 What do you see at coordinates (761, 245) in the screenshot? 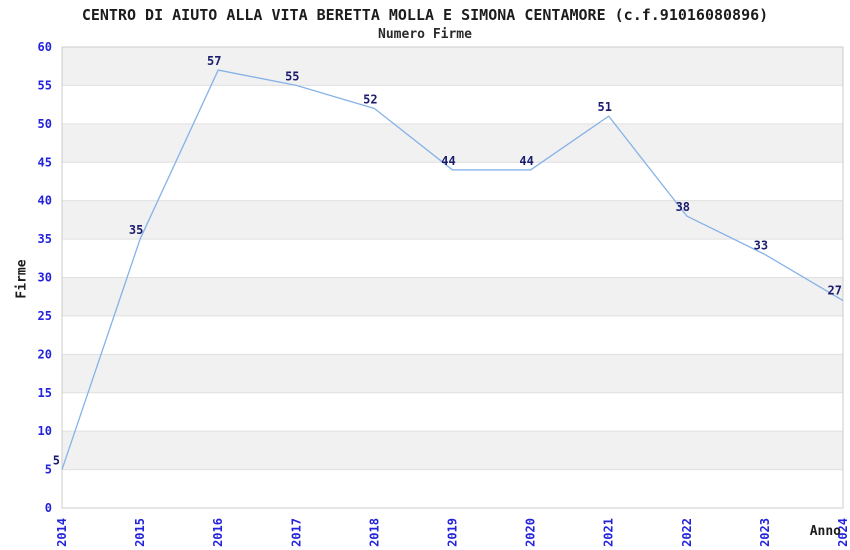
I see `point-value-label: 33` at bounding box center [761, 245].